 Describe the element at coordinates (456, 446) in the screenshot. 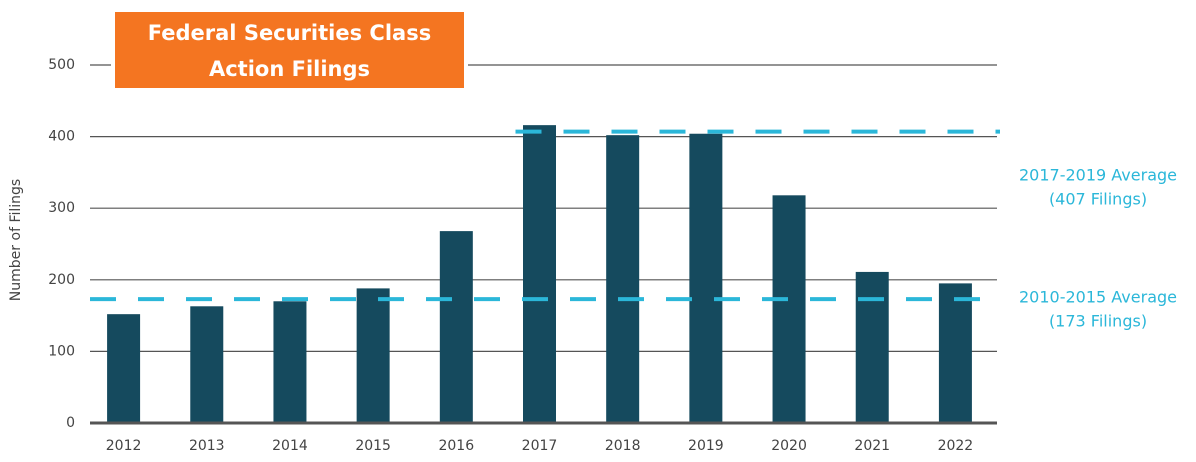

I see `x-tick-label: 2016` at that location.